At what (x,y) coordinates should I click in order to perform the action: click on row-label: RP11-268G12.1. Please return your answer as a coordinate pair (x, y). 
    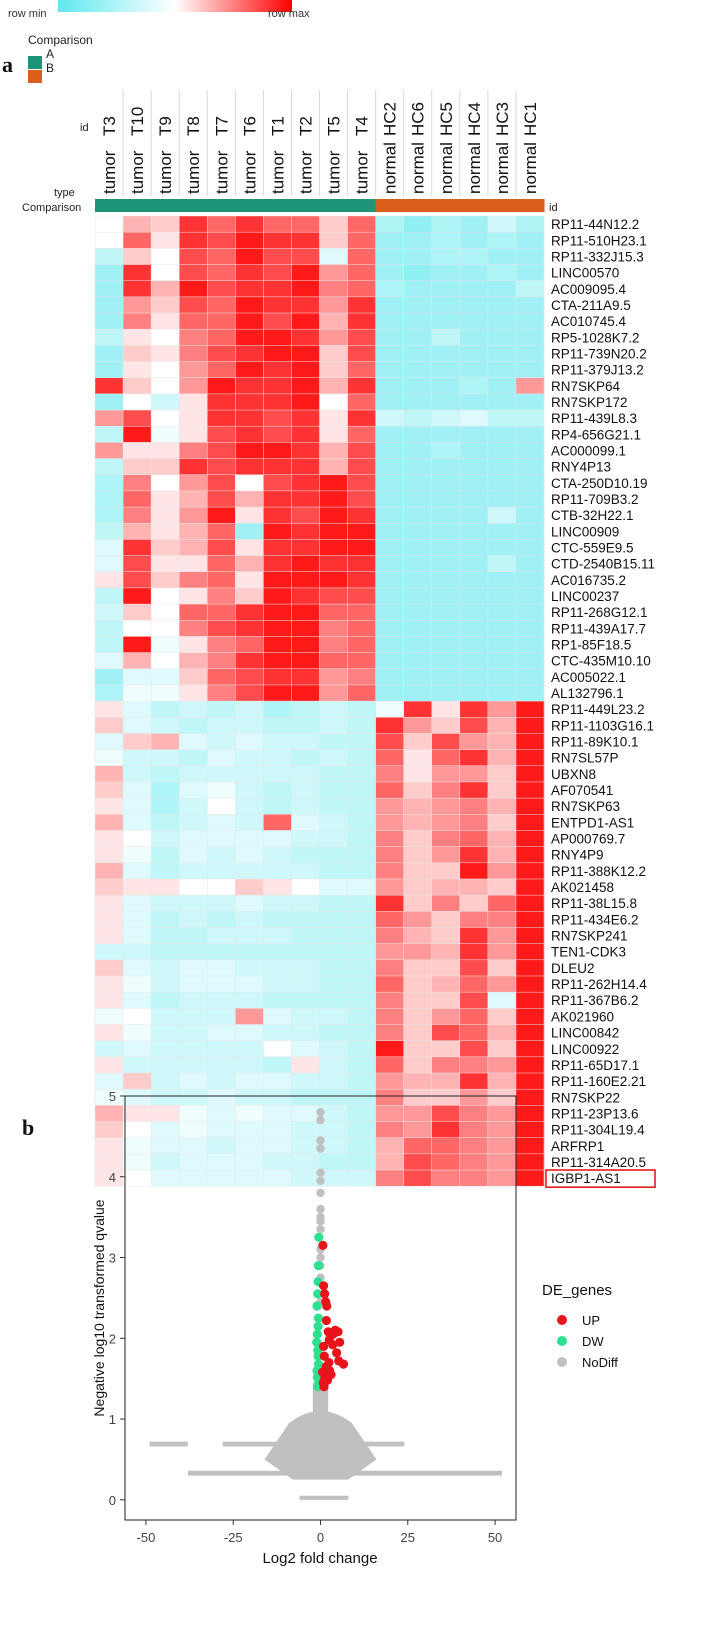
    Looking at the image, I should click on (599, 612).